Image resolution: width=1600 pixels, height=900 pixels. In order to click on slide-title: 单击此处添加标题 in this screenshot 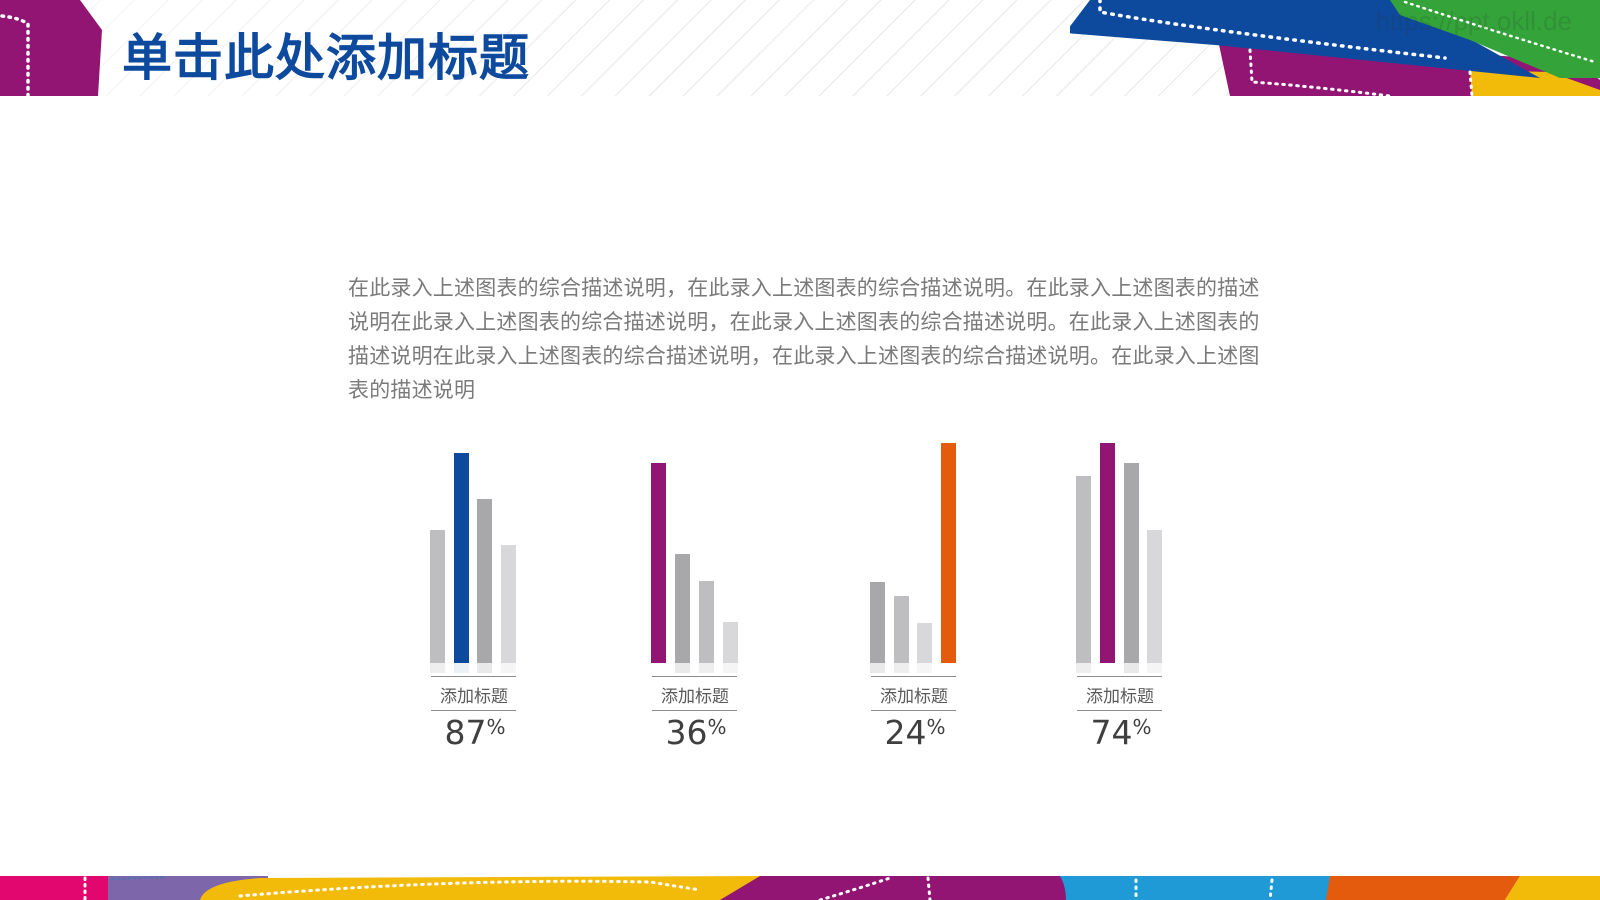, I will do `click(326, 58)`.